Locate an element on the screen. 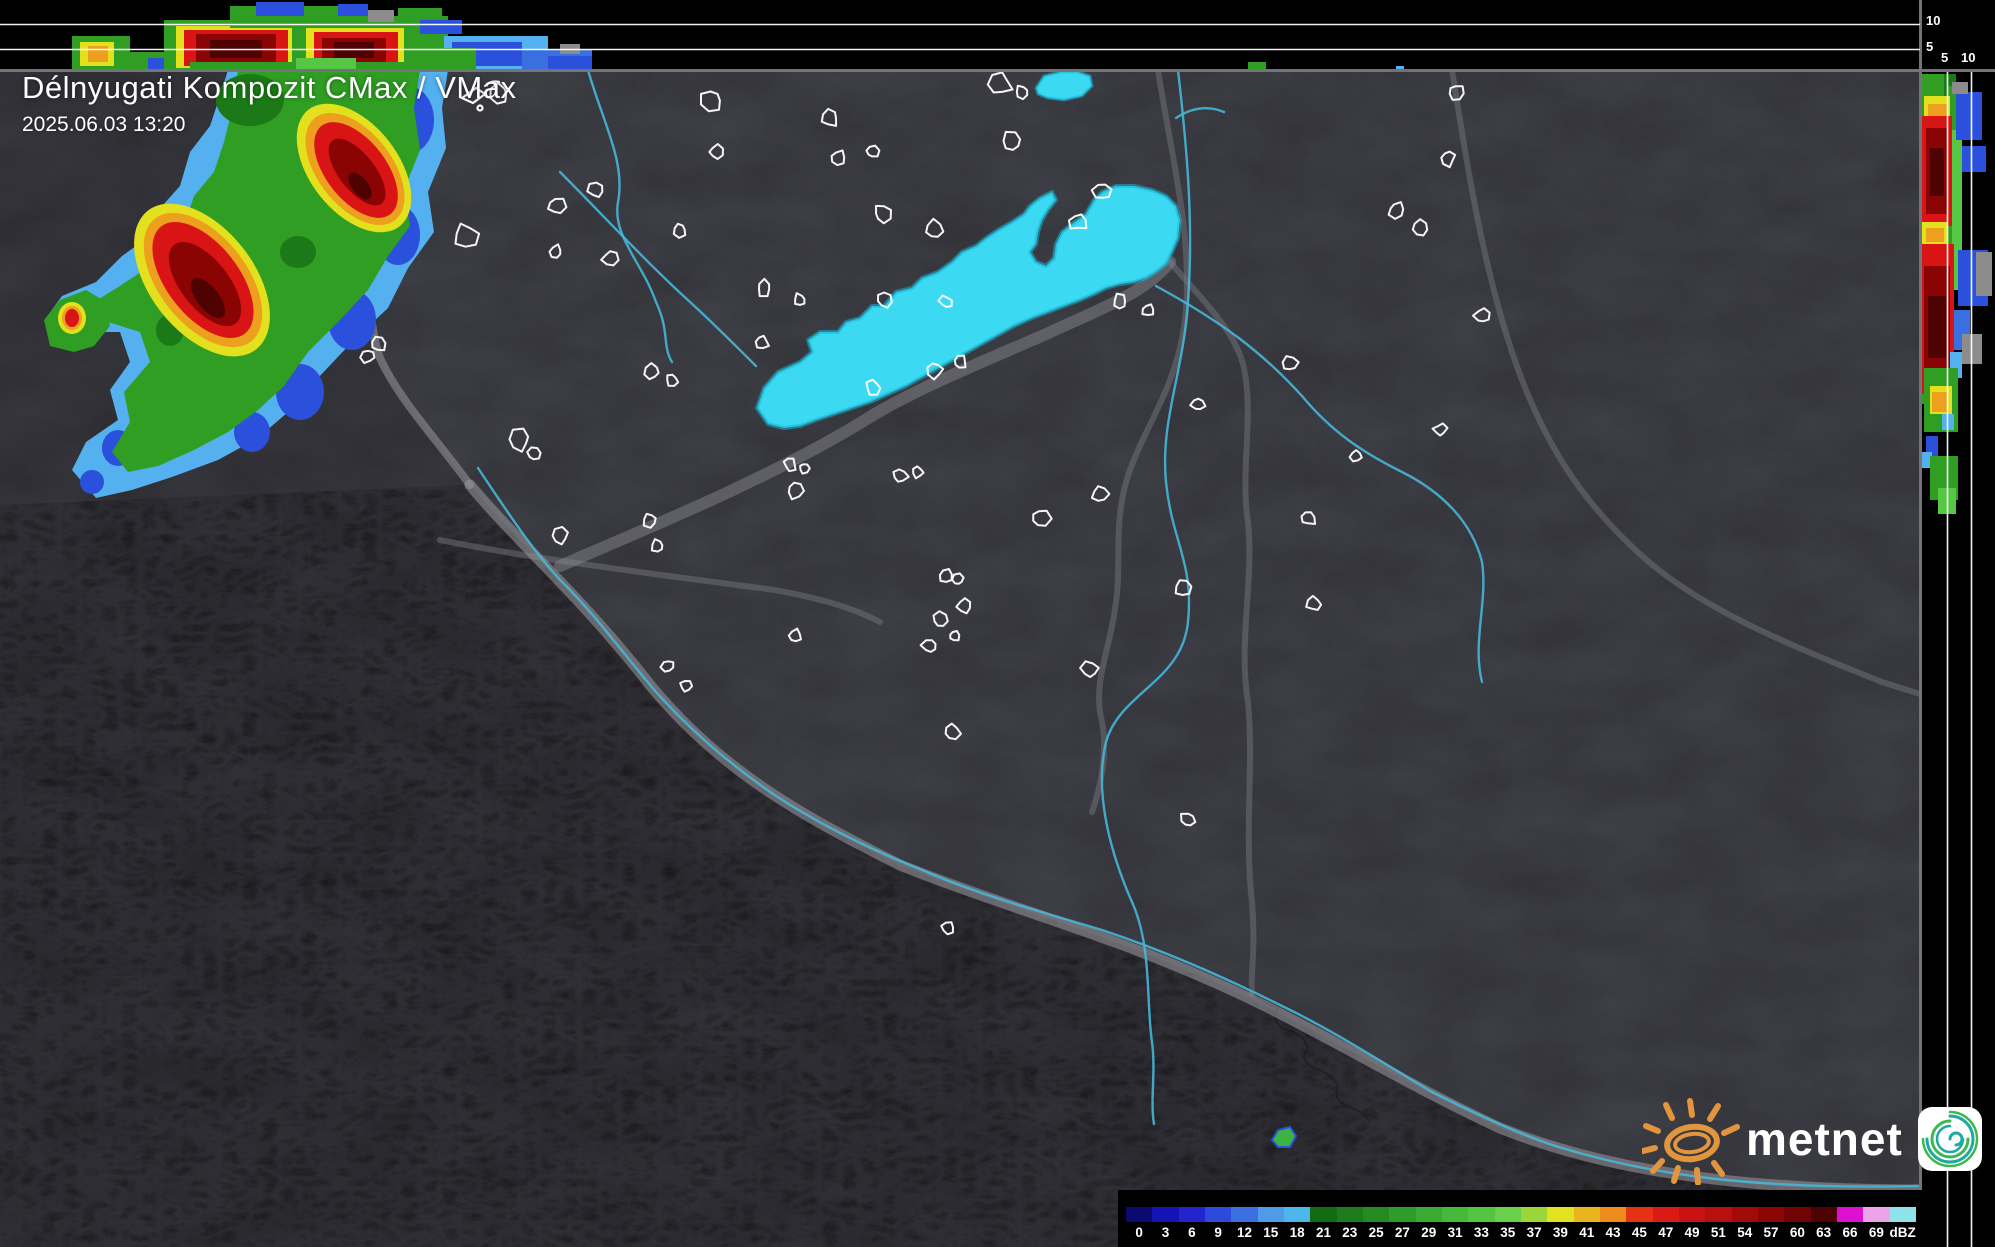 The height and width of the screenshot is (1247, 1995). legend-entry: 39 is located at coordinates (1560, 1223).